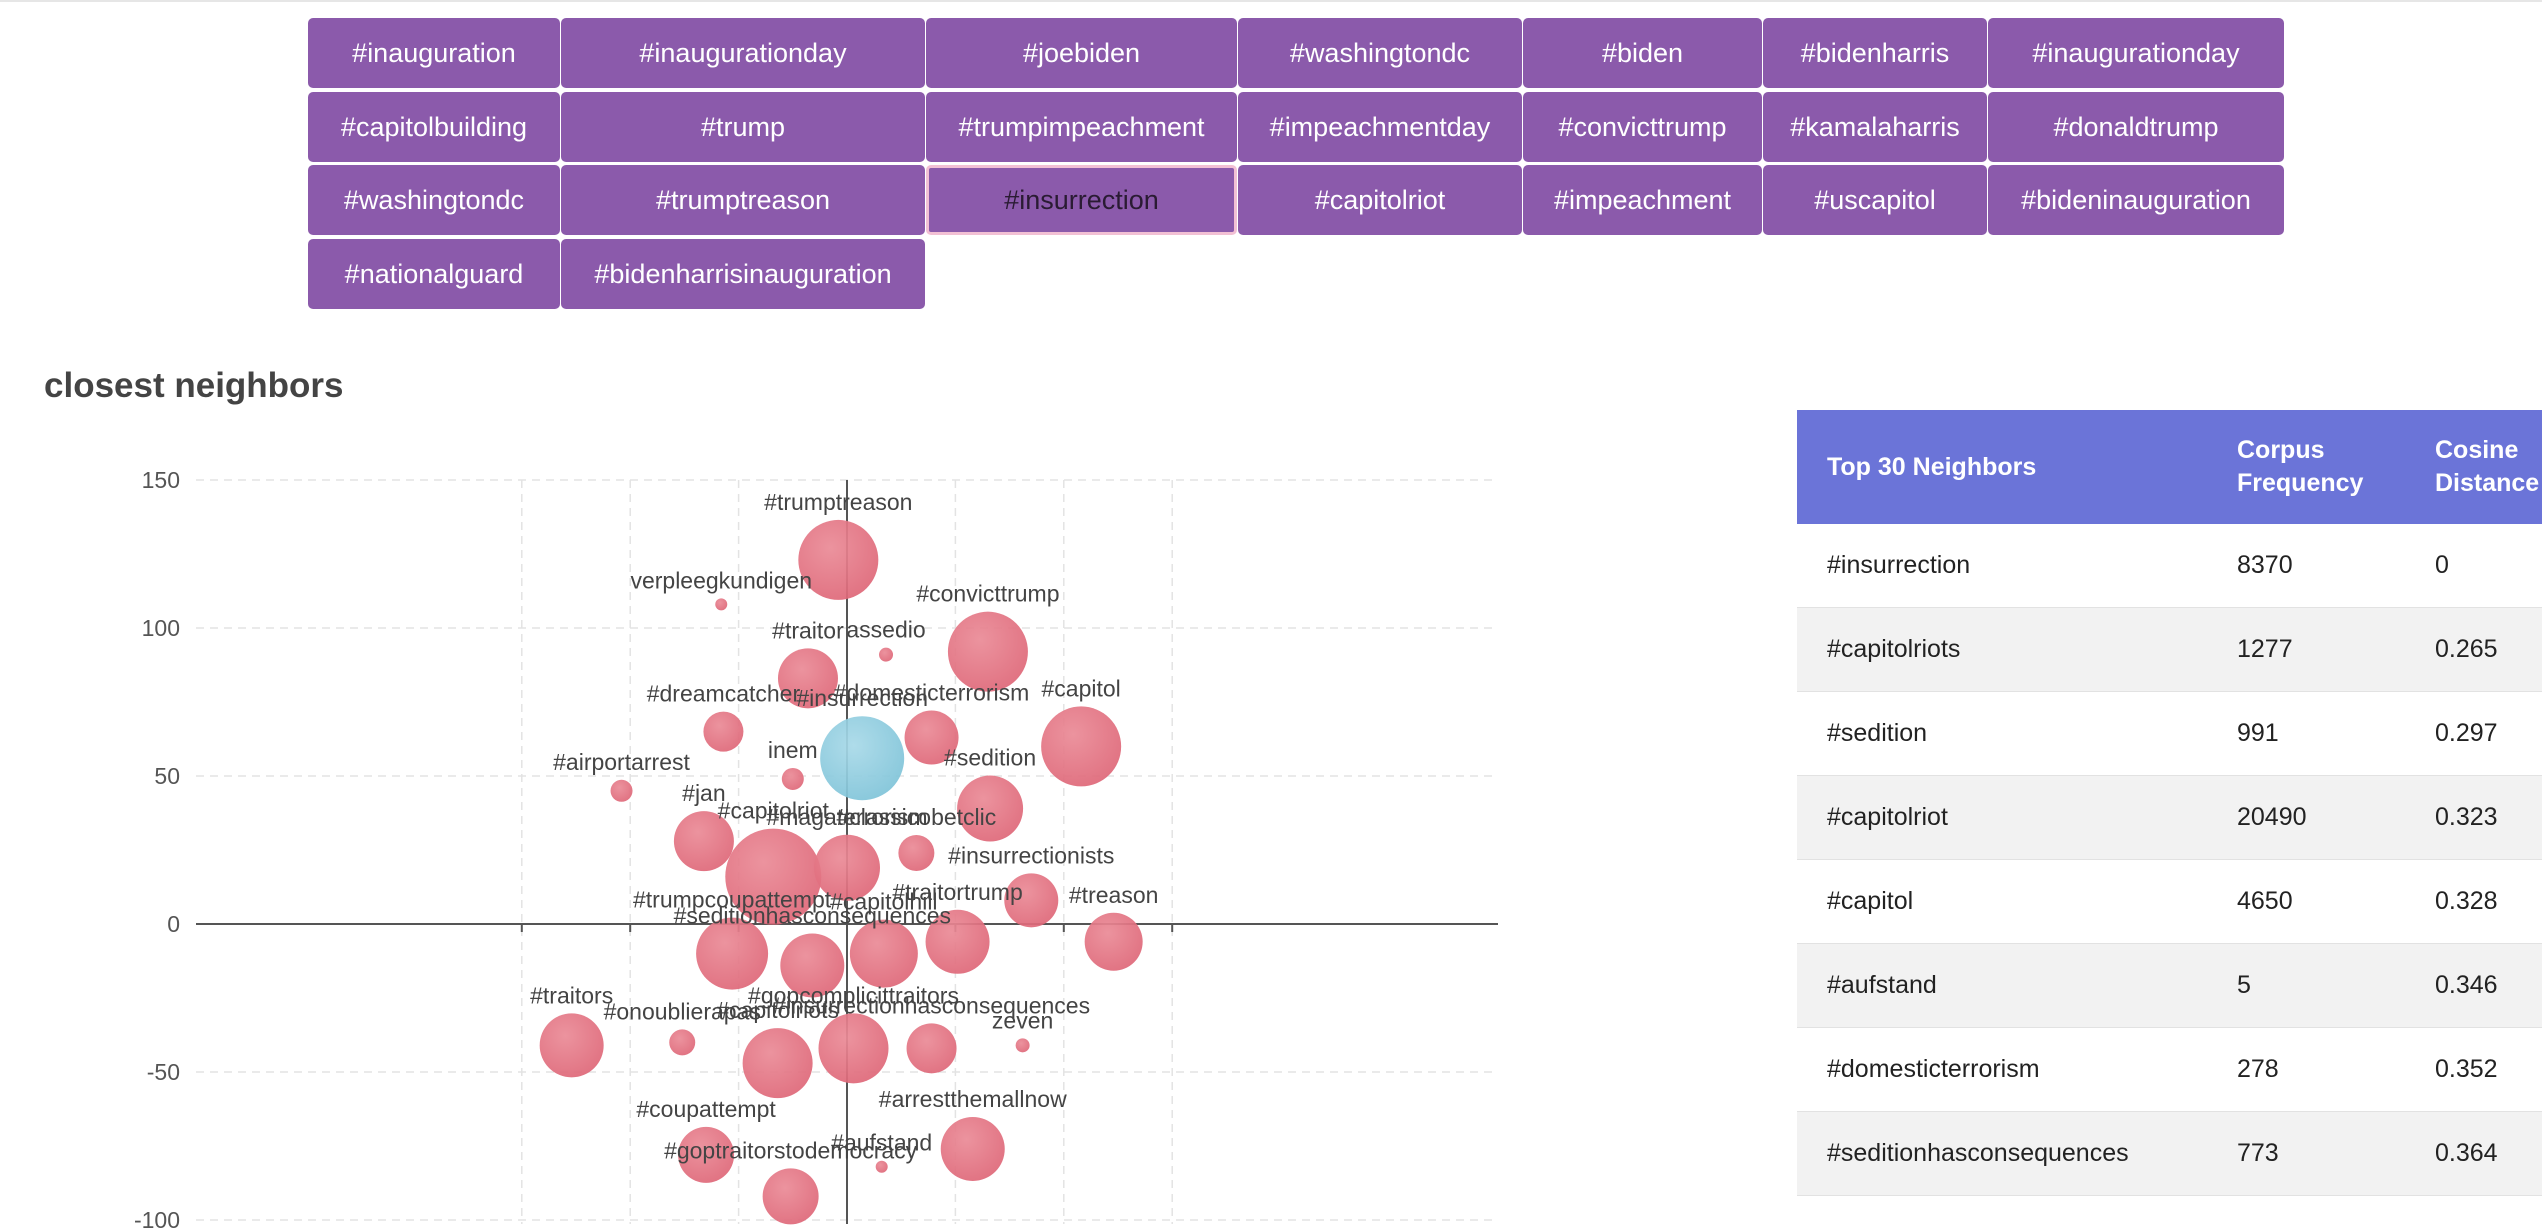 The height and width of the screenshot is (1228, 2542). What do you see at coordinates (1875, 200) in the screenshot?
I see `tag-button: #uscapitol` at bounding box center [1875, 200].